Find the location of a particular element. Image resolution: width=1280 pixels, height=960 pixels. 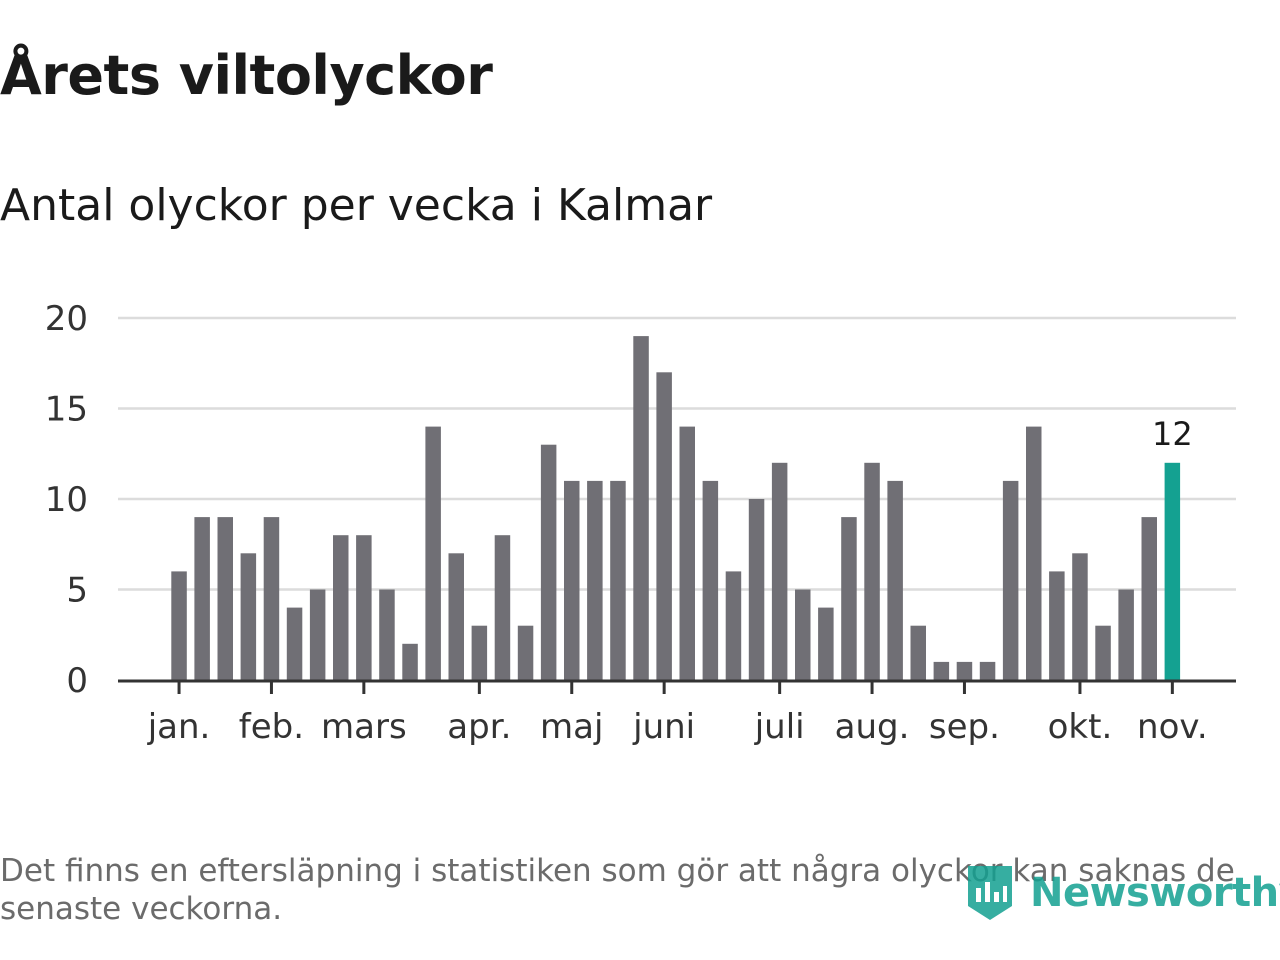

logo-text: Newsworthy is located at coordinates (1155, 893).